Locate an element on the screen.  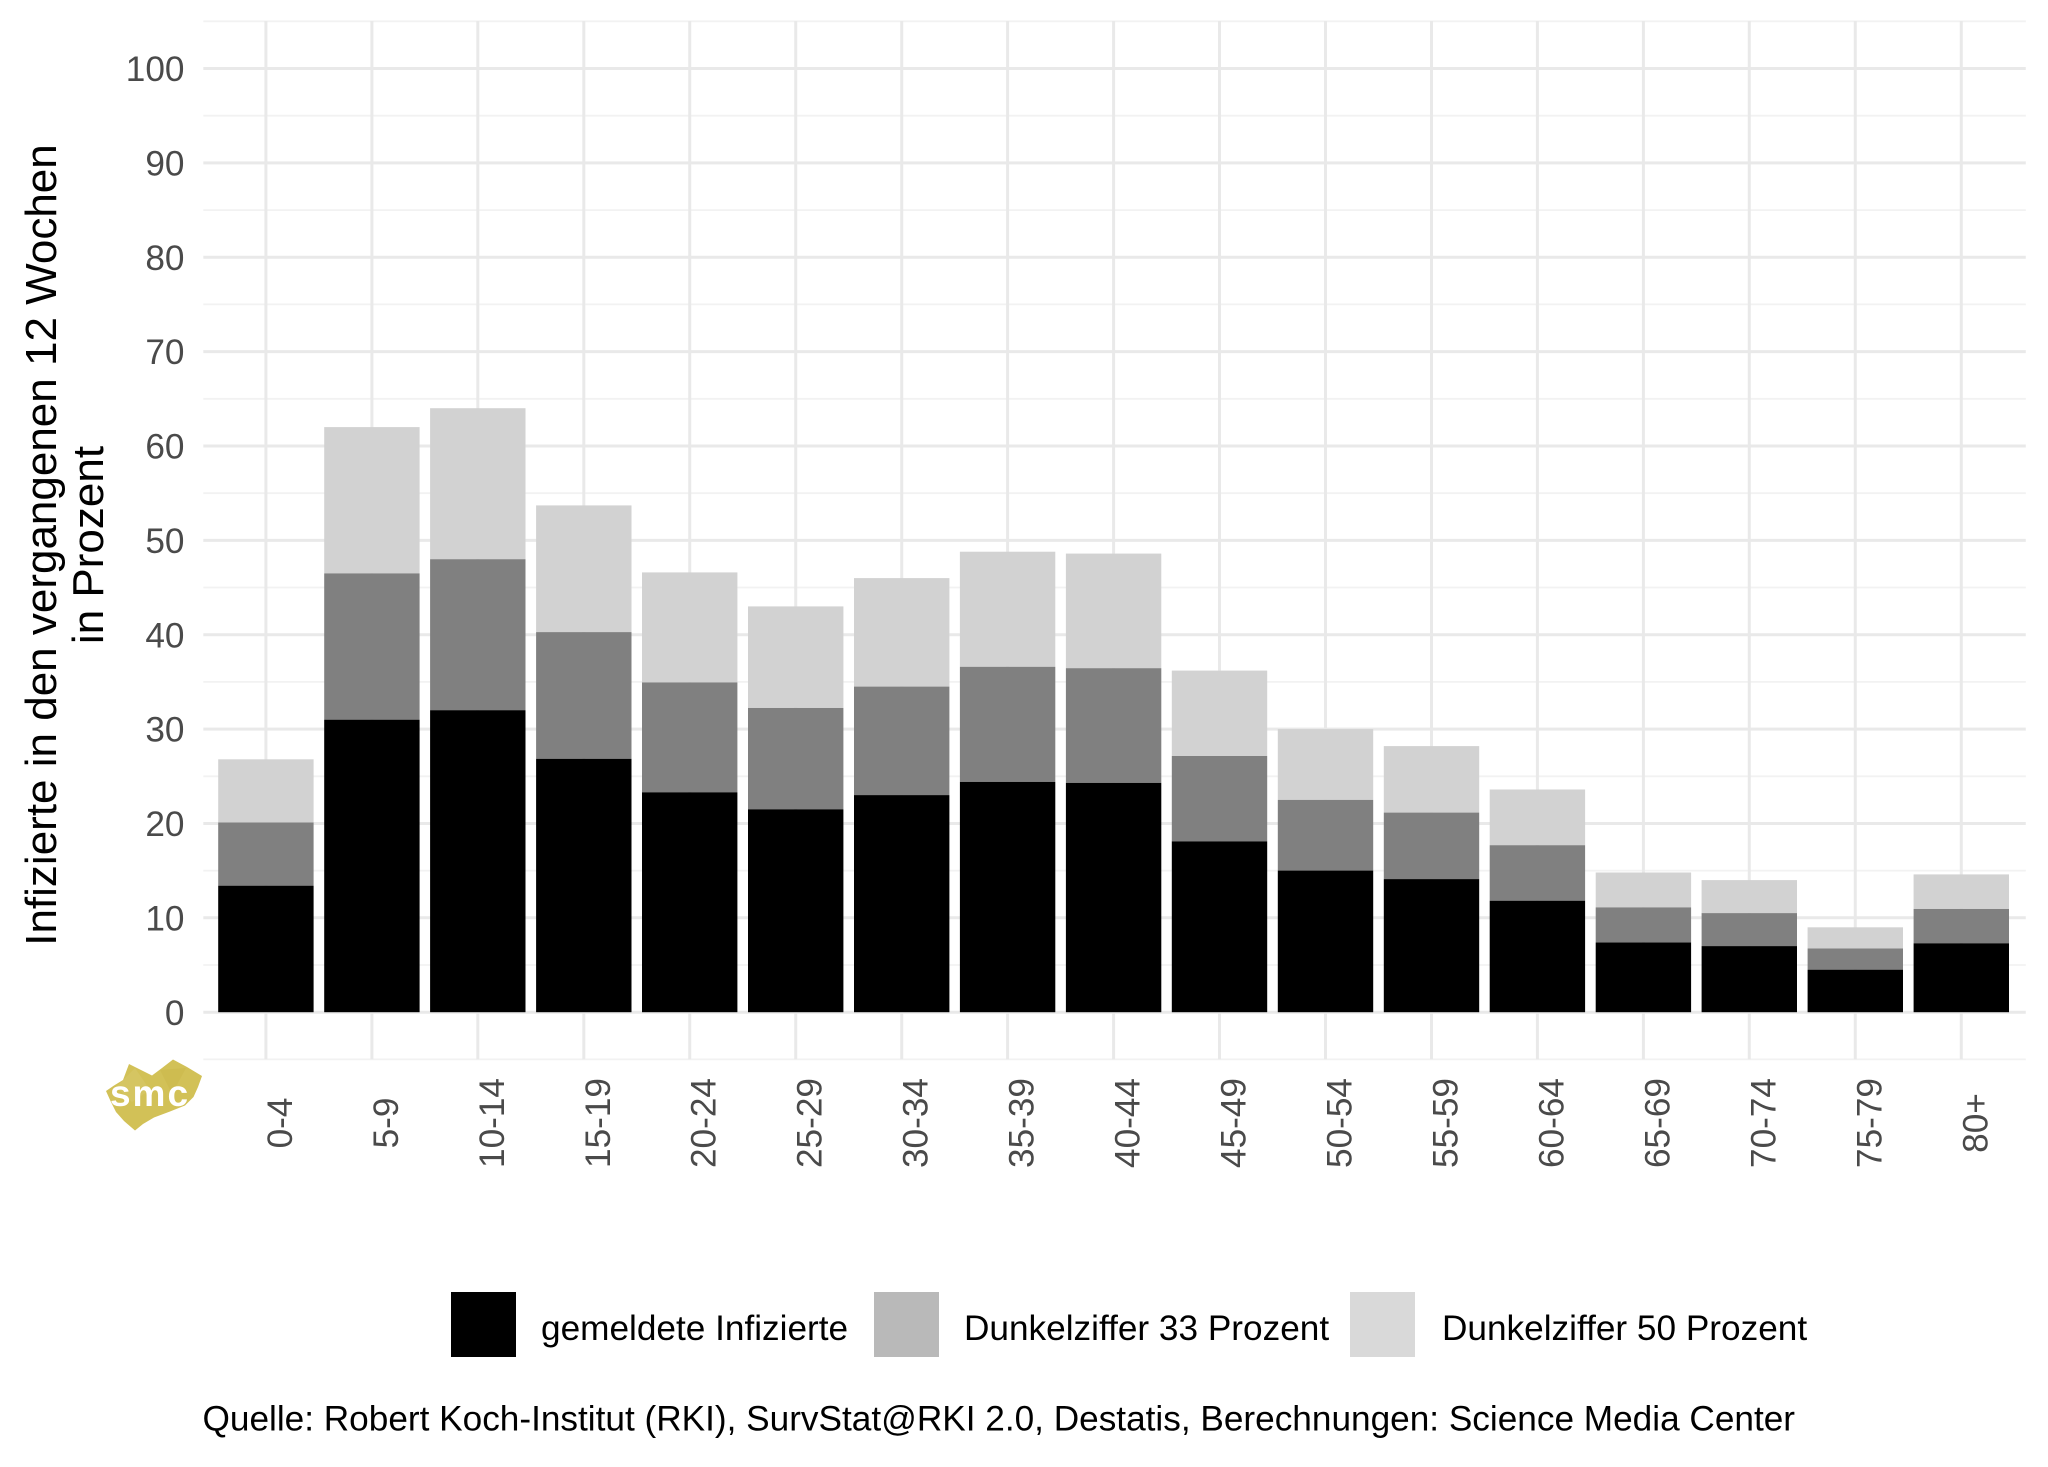
svg-text: 5-9 is located at coordinates (386, 1123).